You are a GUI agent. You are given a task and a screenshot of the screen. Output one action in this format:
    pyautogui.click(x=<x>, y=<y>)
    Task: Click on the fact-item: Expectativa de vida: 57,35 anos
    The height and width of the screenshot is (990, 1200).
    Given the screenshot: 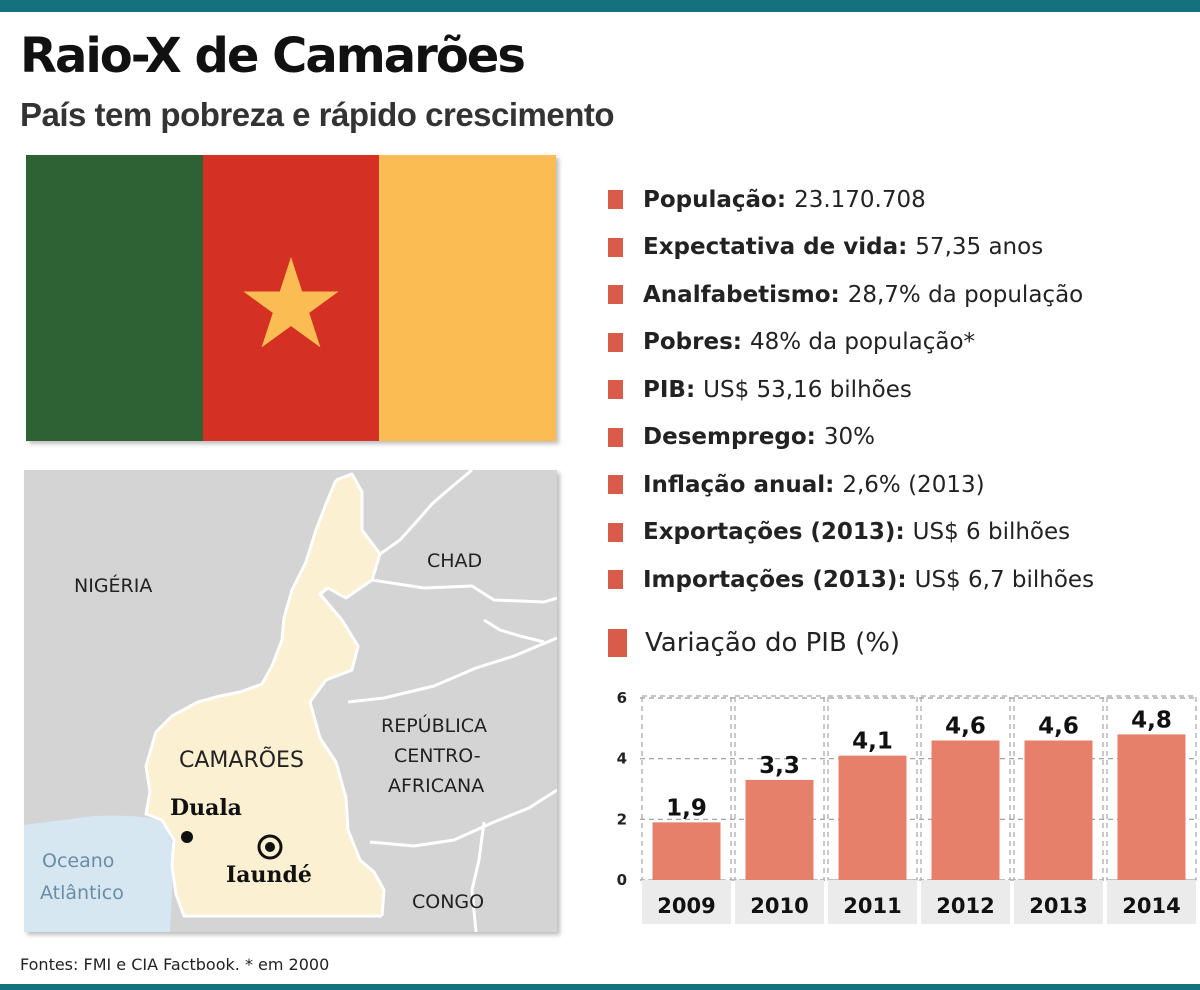 What is the action you would take?
    pyautogui.click(x=851, y=248)
    